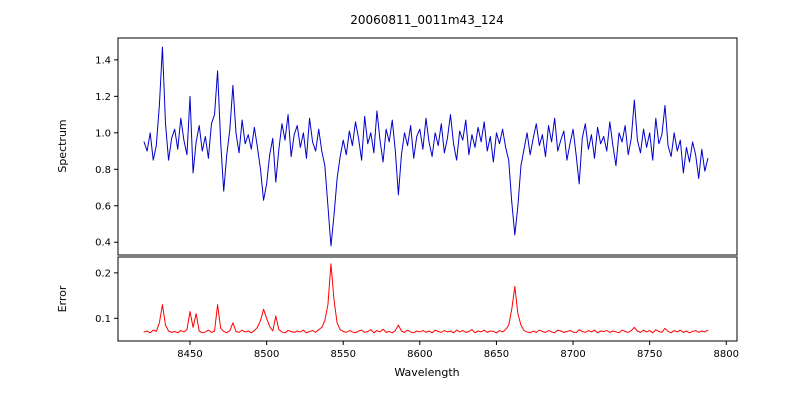 Image resolution: width=800 pixels, height=404 pixels. Describe the element at coordinates (103, 133) in the screenshot. I see `spectrum-y-tick-label: 1.0` at that location.